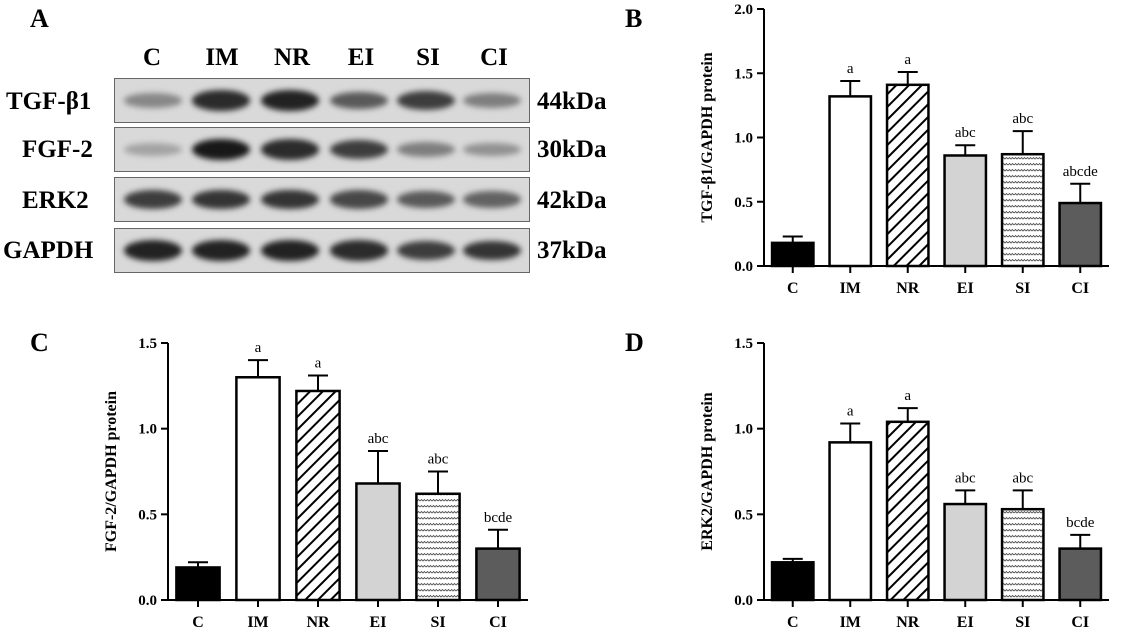 The image size is (1128, 636). I want to click on row-label-fgf-2: FGF-2, so click(57, 149).